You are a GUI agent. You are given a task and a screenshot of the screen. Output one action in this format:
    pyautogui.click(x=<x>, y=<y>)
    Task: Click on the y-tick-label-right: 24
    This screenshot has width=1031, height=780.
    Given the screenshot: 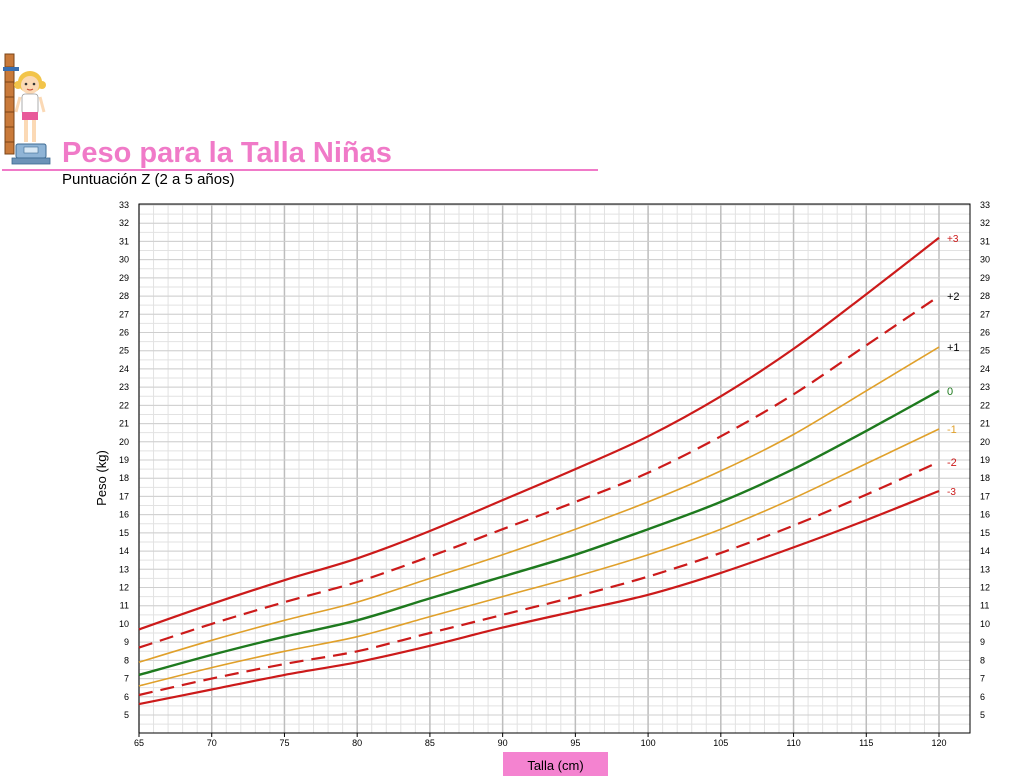 What is the action you would take?
    pyautogui.click(x=985, y=369)
    